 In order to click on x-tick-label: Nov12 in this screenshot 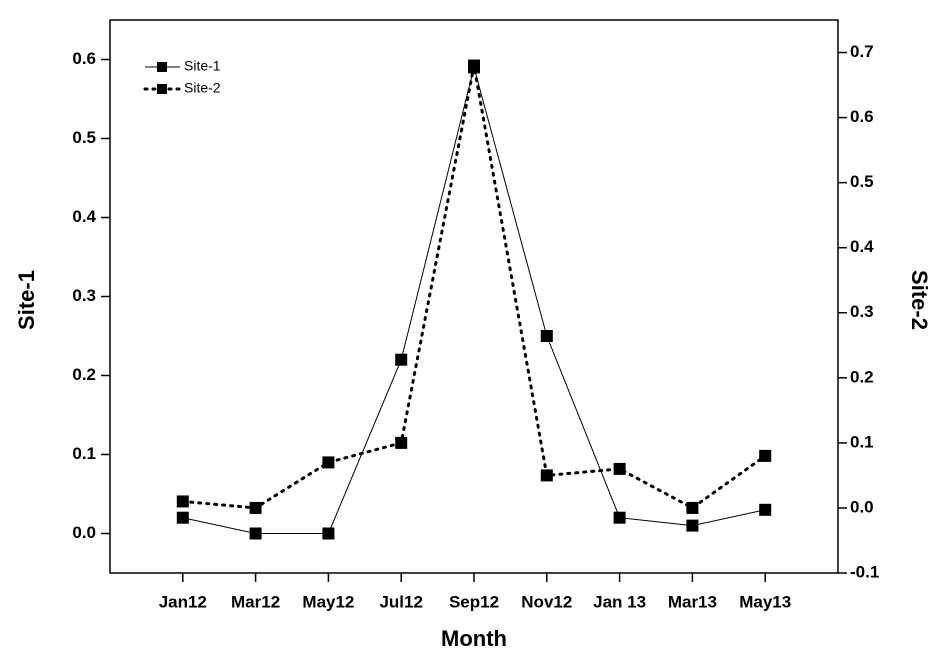, I will do `click(546, 601)`.